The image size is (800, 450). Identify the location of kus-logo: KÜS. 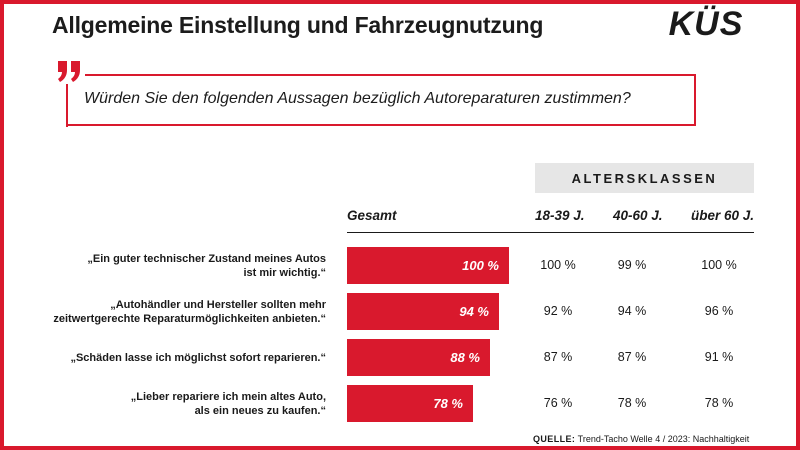
(706, 23).